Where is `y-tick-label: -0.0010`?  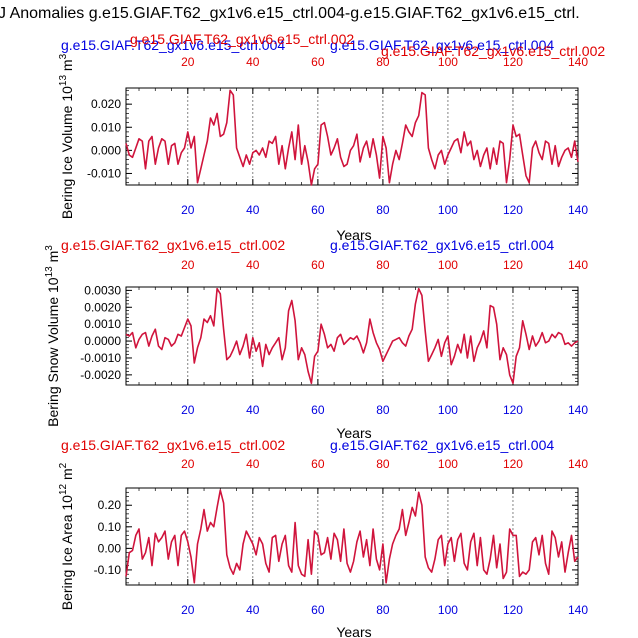 y-tick-label: -0.0010 is located at coordinates (100, 358).